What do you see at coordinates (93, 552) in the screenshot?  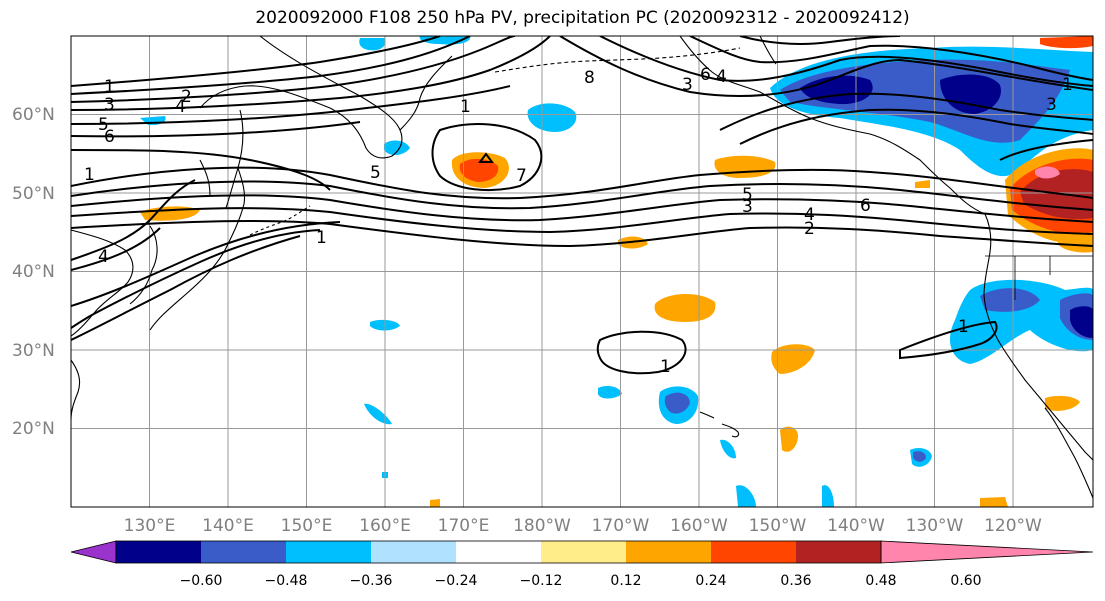 I see `colorbar-left-extend` at bounding box center [93, 552].